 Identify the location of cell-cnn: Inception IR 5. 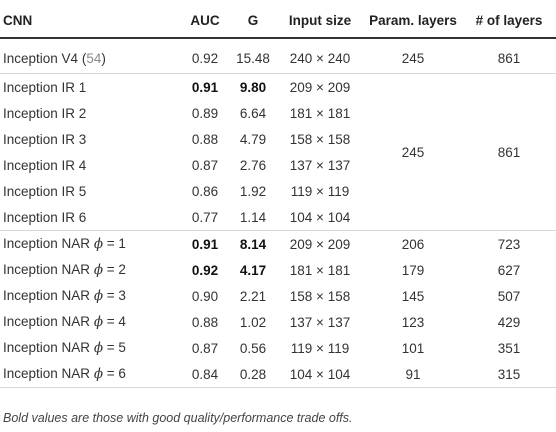
(90, 191).